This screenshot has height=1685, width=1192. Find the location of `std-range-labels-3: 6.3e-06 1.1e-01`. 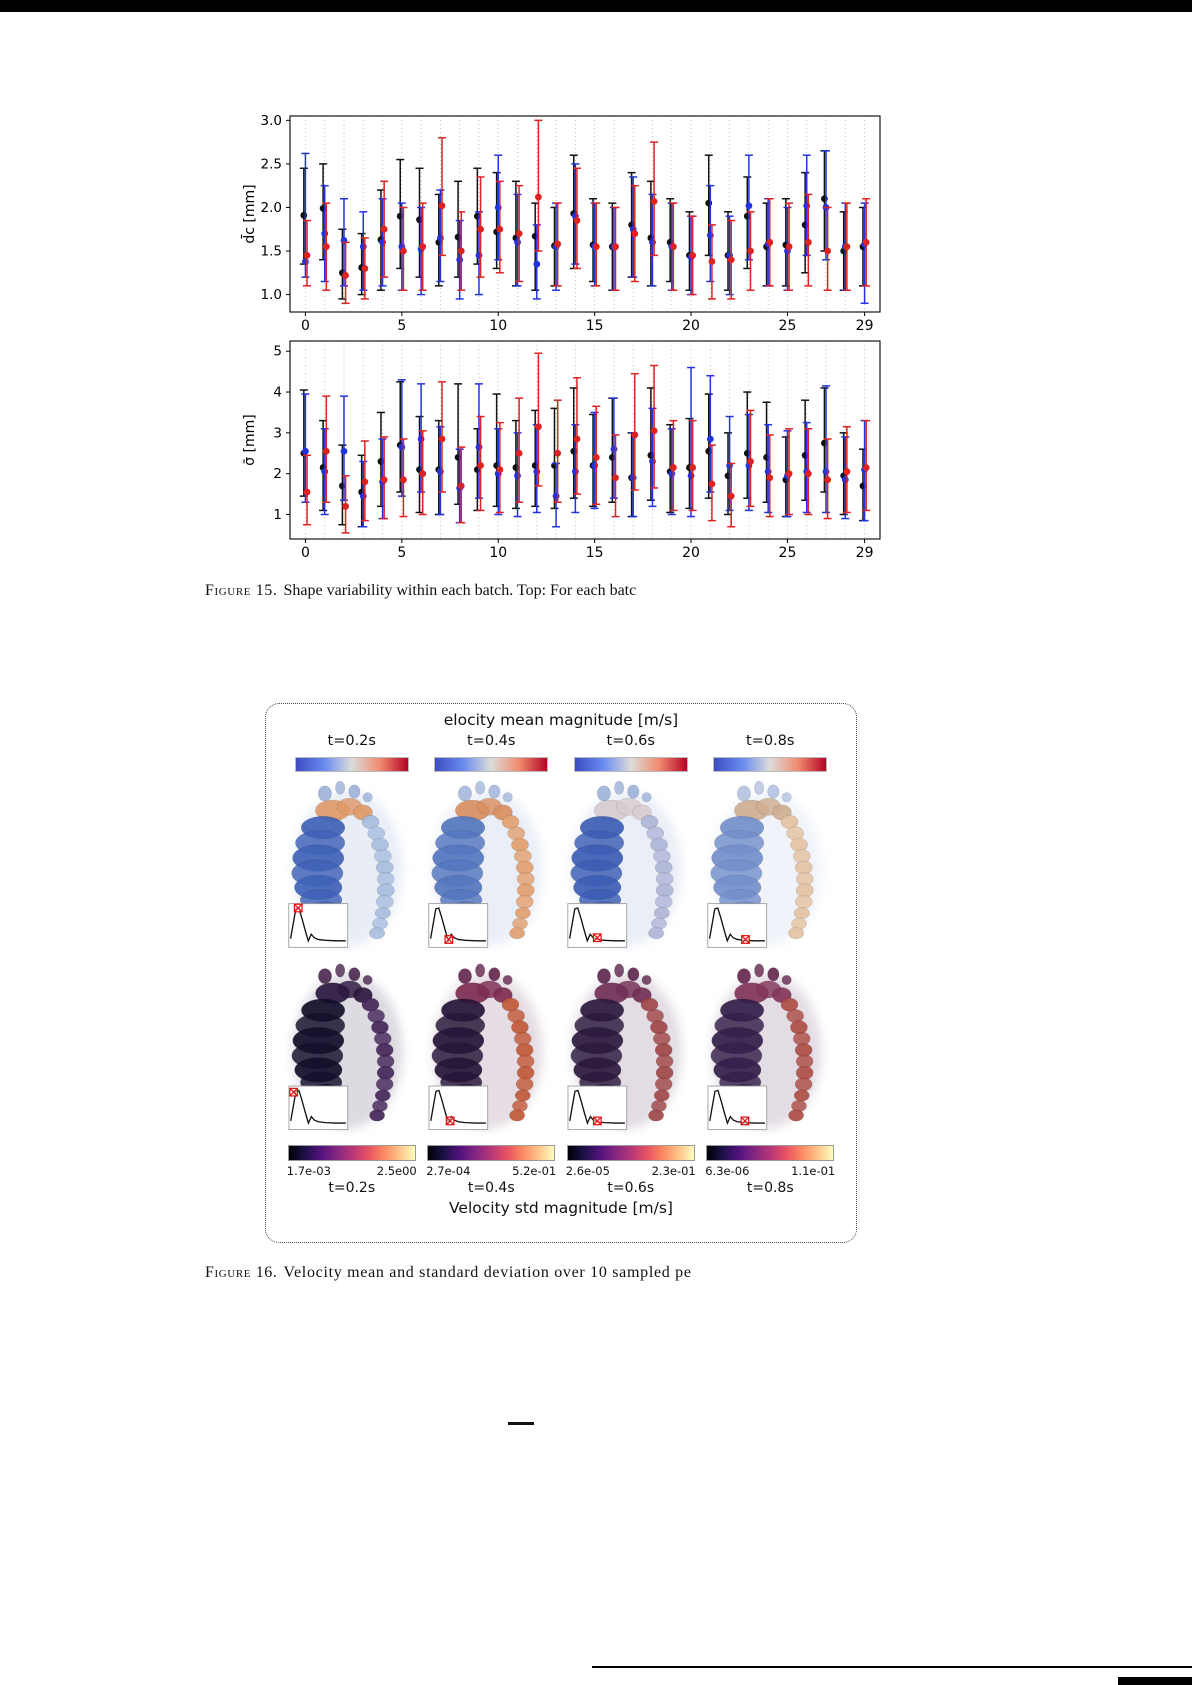

std-range-labels-3: 6.3e-06 1.1e-01 is located at coordinates (770, 1171).